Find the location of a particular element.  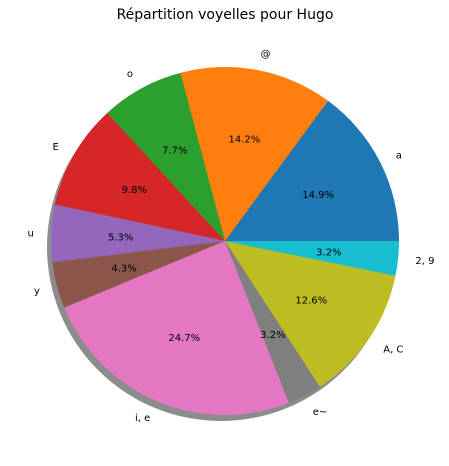

slice-label-4: u is located at coordinates (30, 234).